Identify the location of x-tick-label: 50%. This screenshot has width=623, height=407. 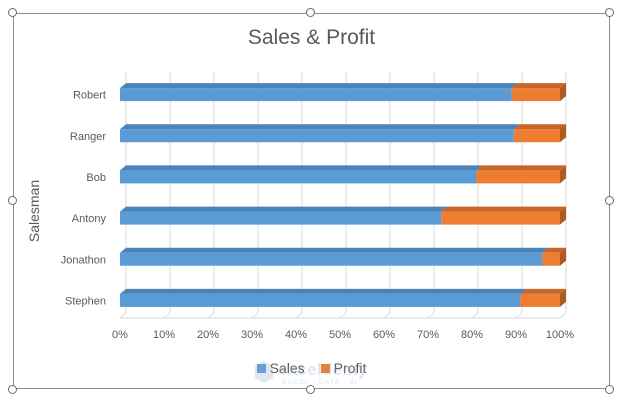
(340, 335).